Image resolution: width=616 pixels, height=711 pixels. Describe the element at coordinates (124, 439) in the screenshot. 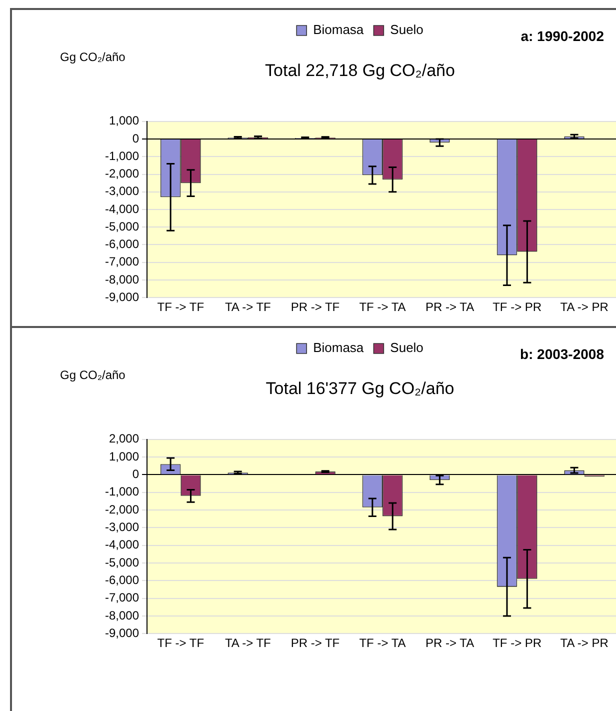

I see `y-tick-label: 2,000` at that location.